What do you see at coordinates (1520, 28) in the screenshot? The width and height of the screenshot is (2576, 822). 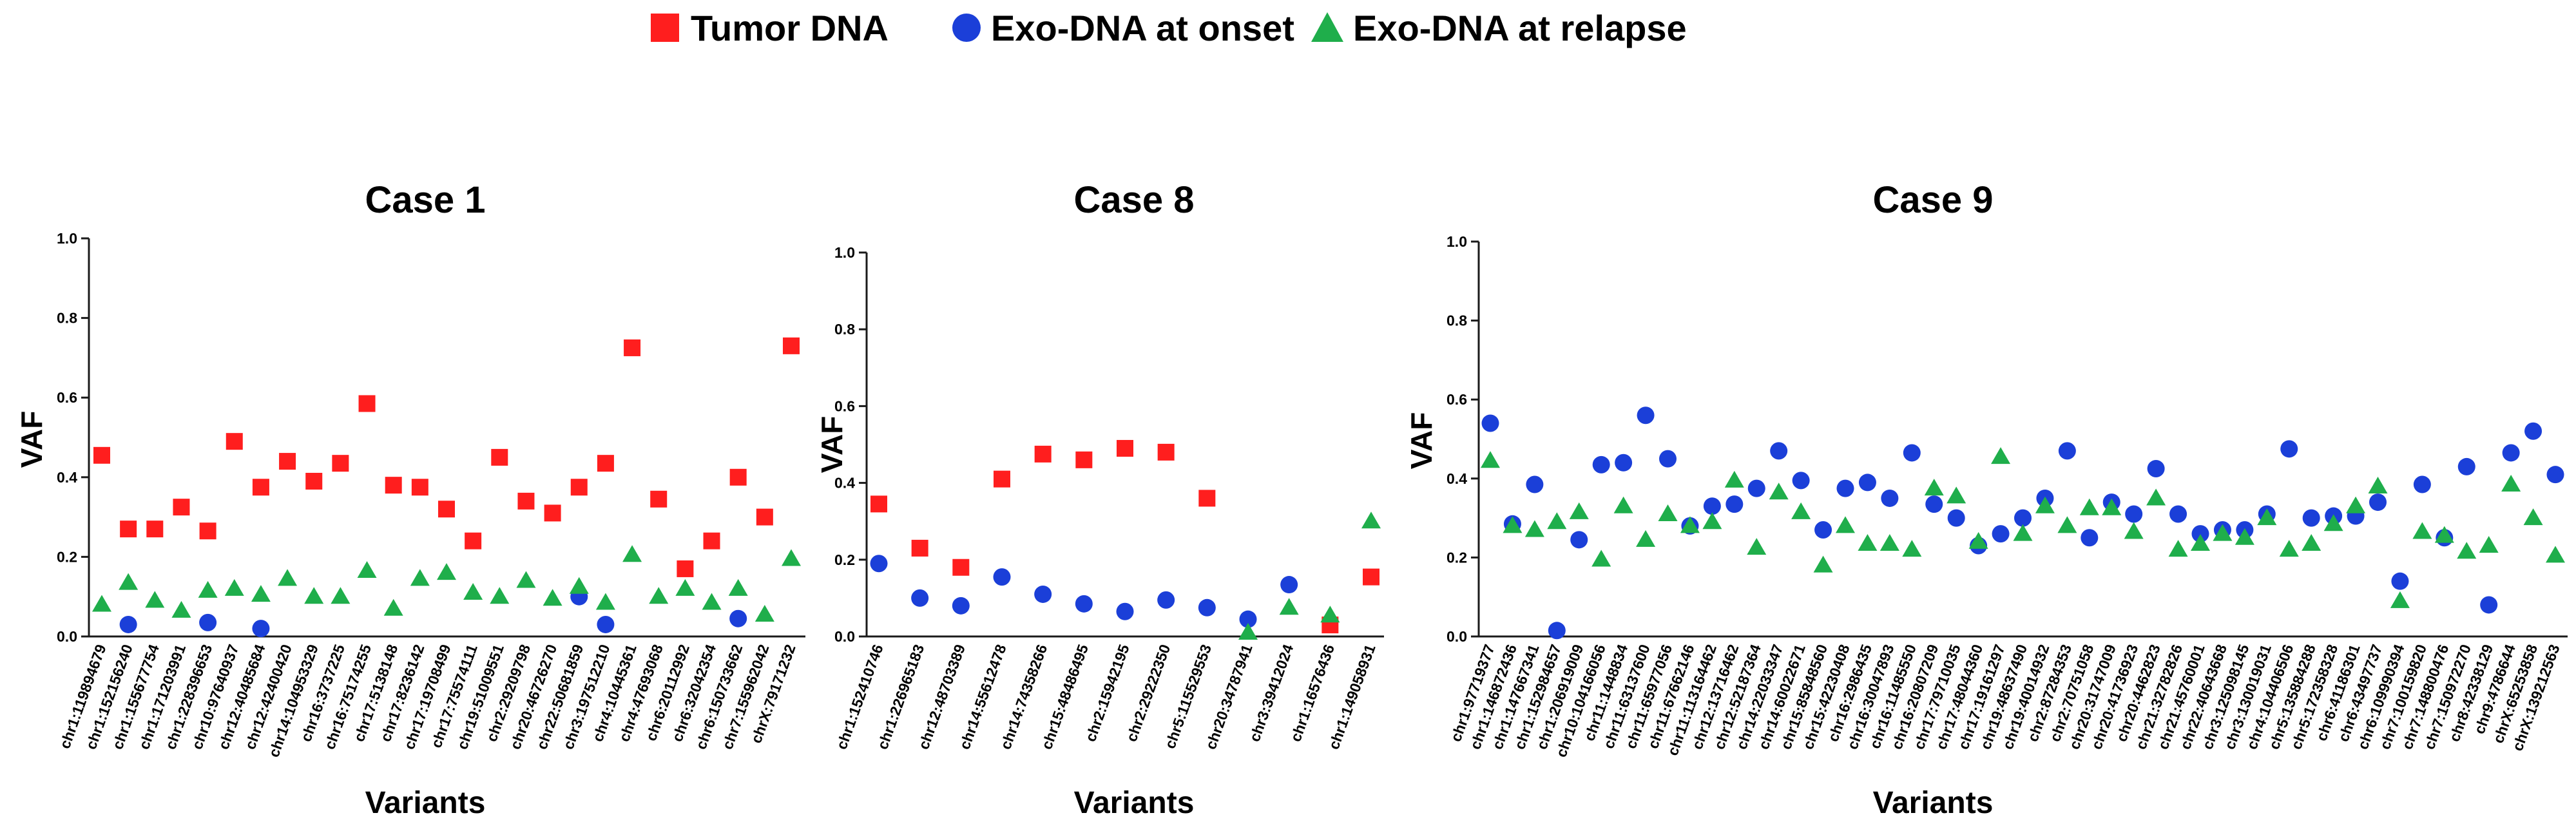 I see `legend-label-exo-dna-relapse: Exo-DNA at relapse` at bounding box center [1520, 28].